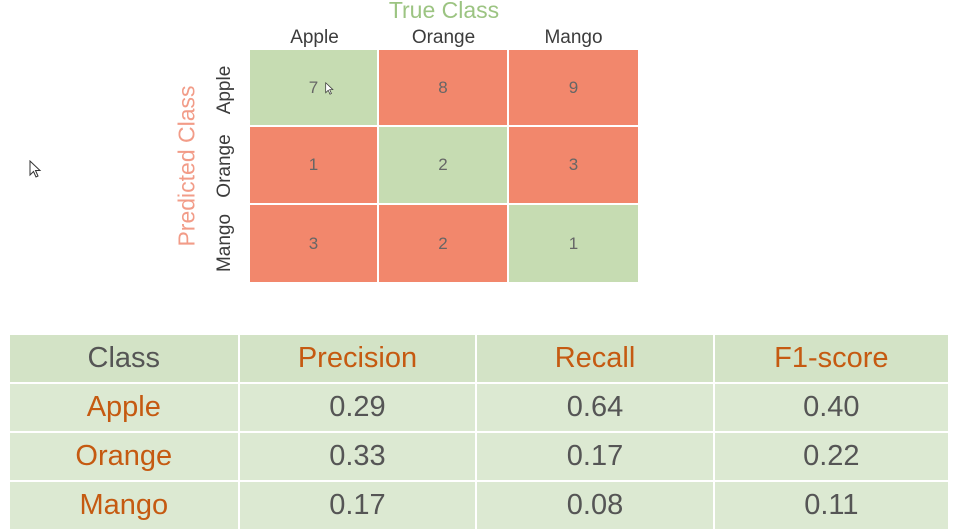  I want to click on cell-value: 8, so click(443, 87).